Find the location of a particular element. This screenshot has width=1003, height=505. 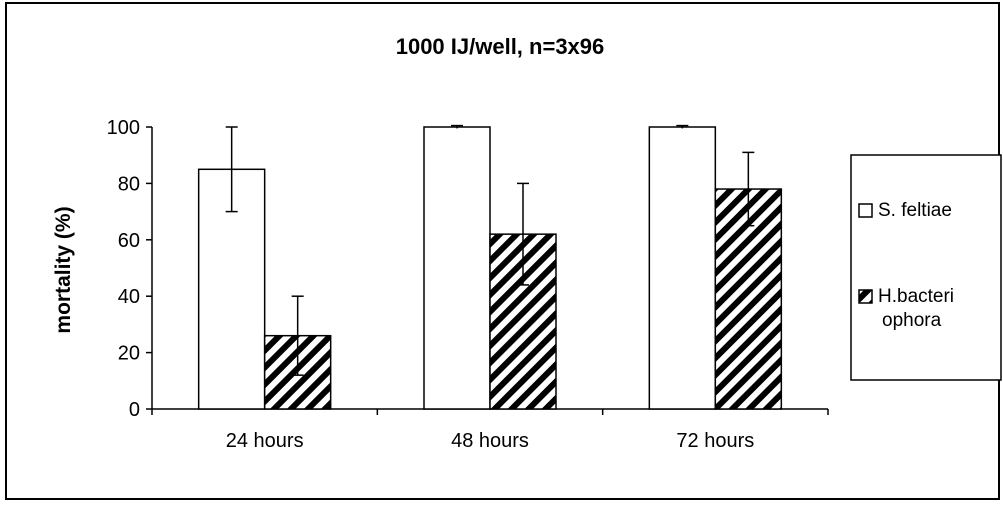

y-tick-label: 40 is located at coordinates (129, 297).